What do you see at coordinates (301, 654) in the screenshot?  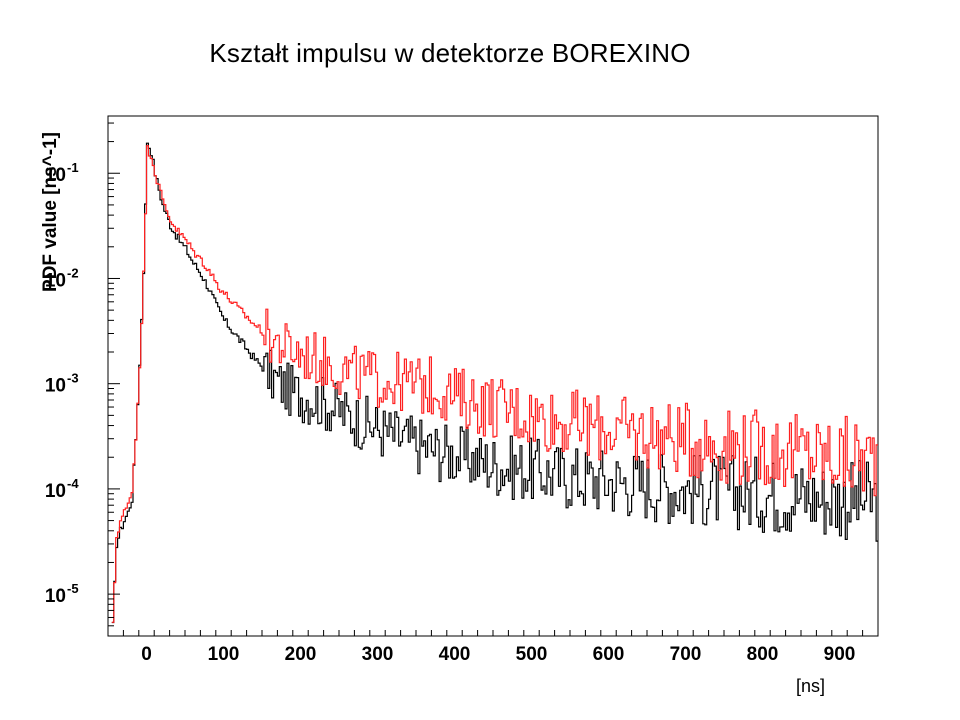 I see `x-tick-label: 200` at bounding box center [301, 654].